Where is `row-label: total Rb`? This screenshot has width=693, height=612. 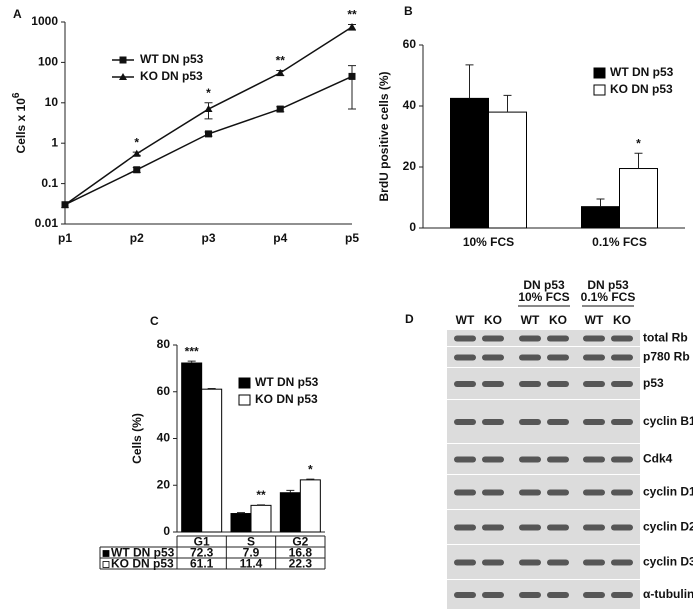
row-label: total Rb is located at coordinates (665, 338).